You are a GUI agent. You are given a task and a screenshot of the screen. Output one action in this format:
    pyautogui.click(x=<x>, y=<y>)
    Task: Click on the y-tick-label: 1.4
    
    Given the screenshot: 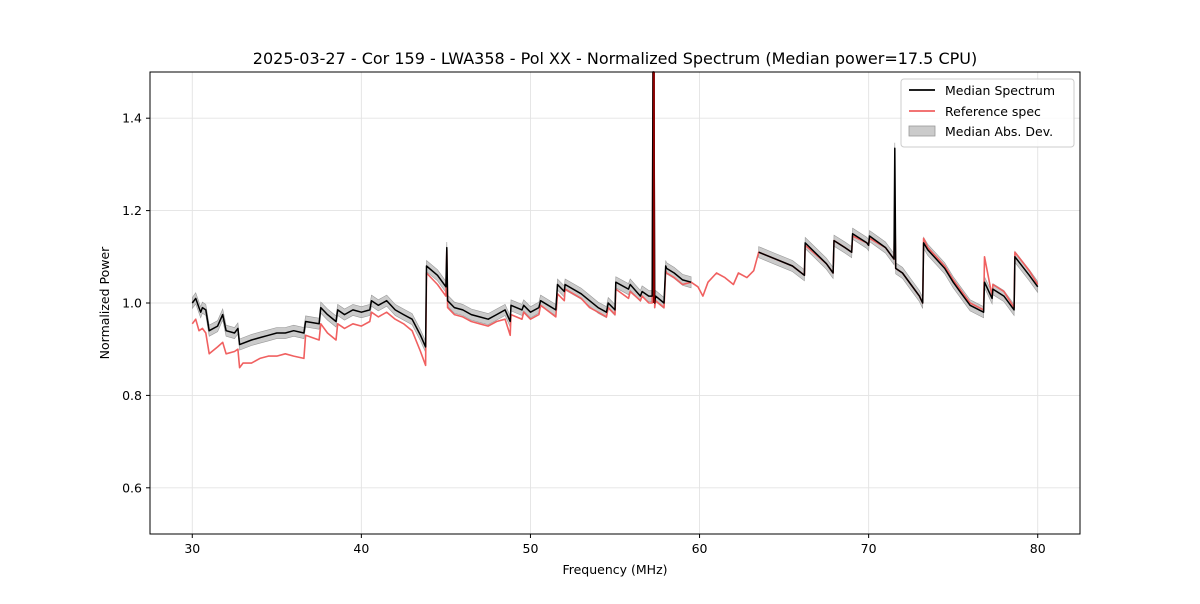 What is the action you would take?
    pyautogui.click(x=132, y=118)
    